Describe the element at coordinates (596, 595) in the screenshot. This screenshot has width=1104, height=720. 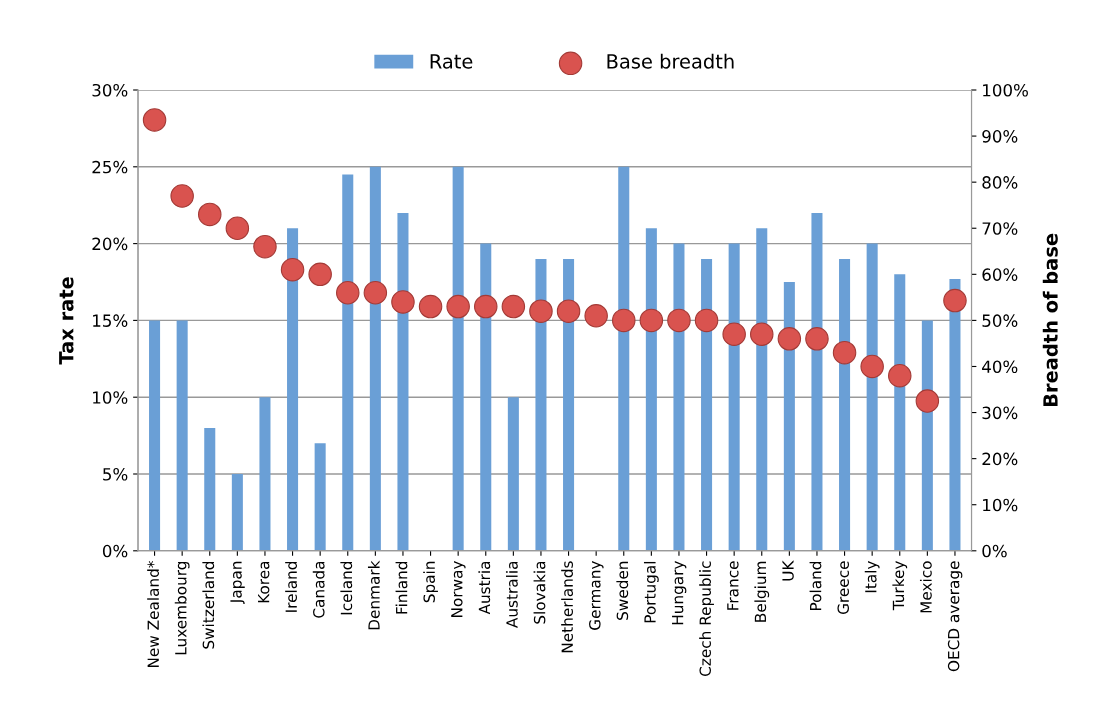
I see `x-tick-label: Germany` at that location.